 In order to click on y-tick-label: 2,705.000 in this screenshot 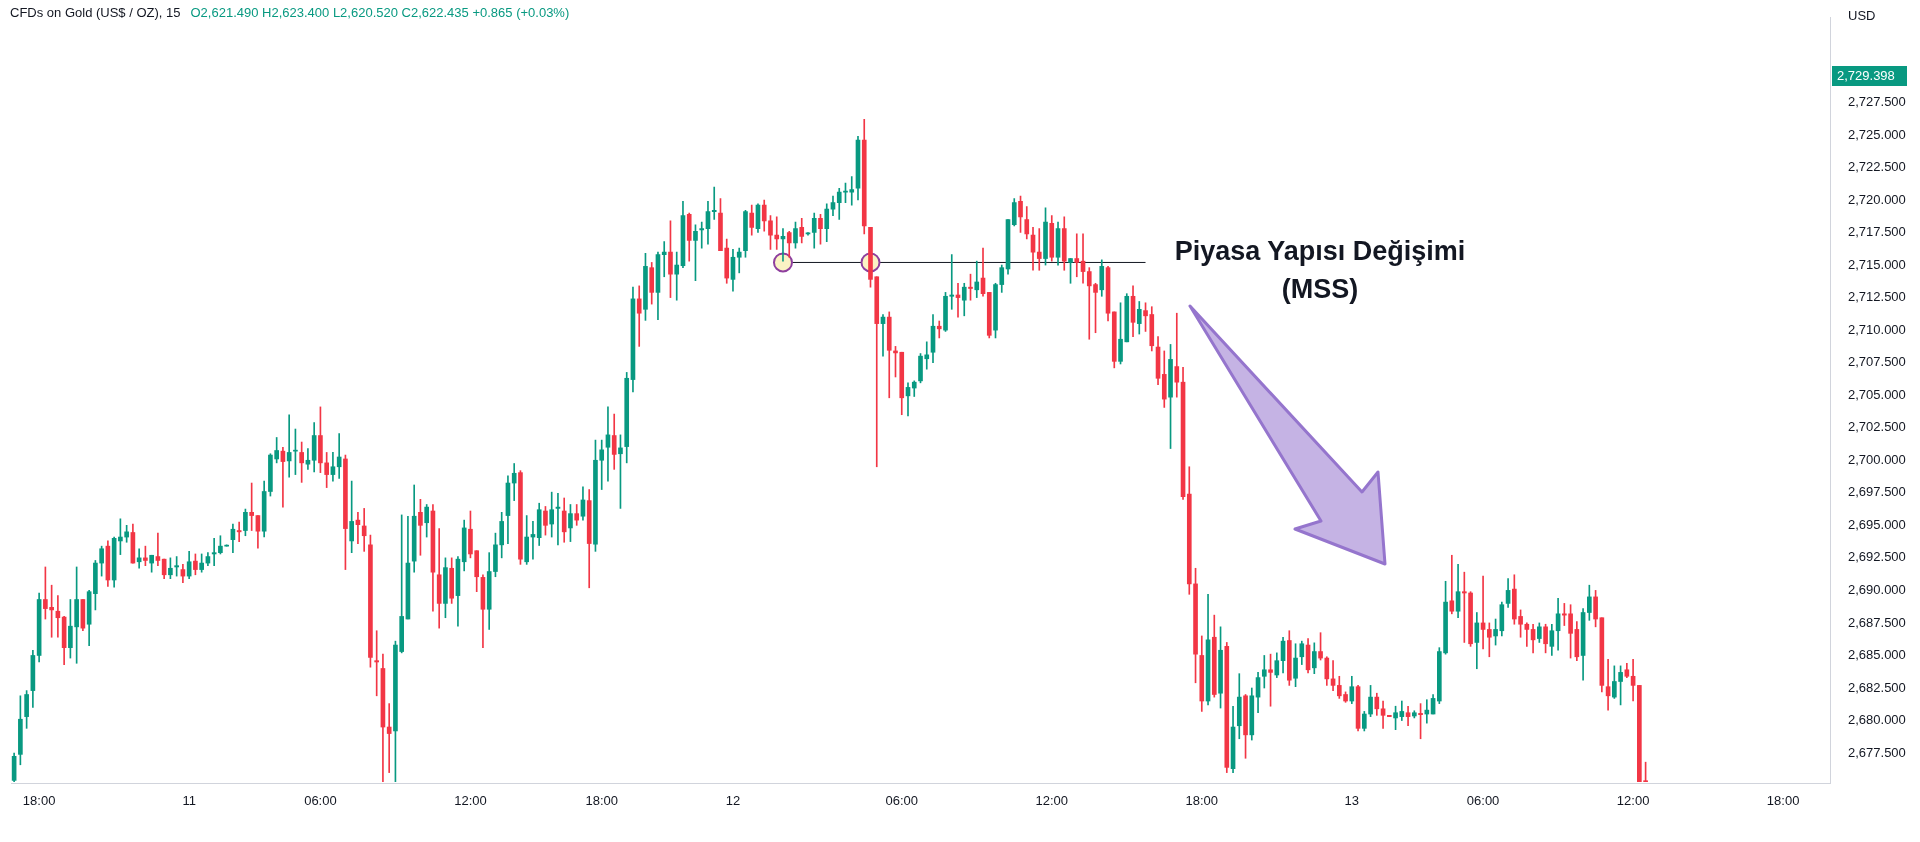, I will do `click(1877, 394)`.